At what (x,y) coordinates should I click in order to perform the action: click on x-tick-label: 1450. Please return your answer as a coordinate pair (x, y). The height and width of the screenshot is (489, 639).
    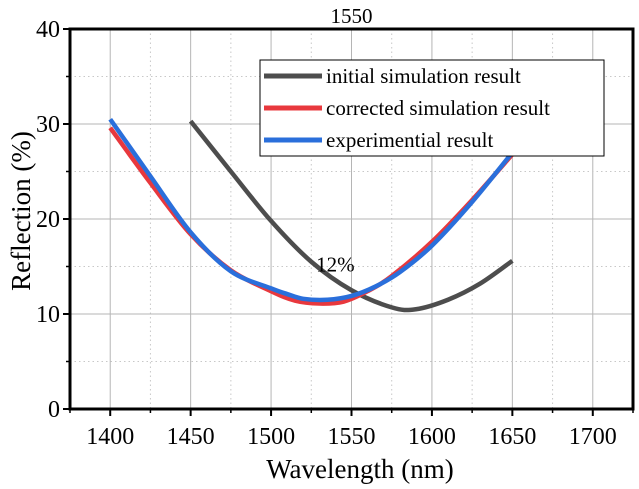
    Looking at the image, I should click on (191, 437).